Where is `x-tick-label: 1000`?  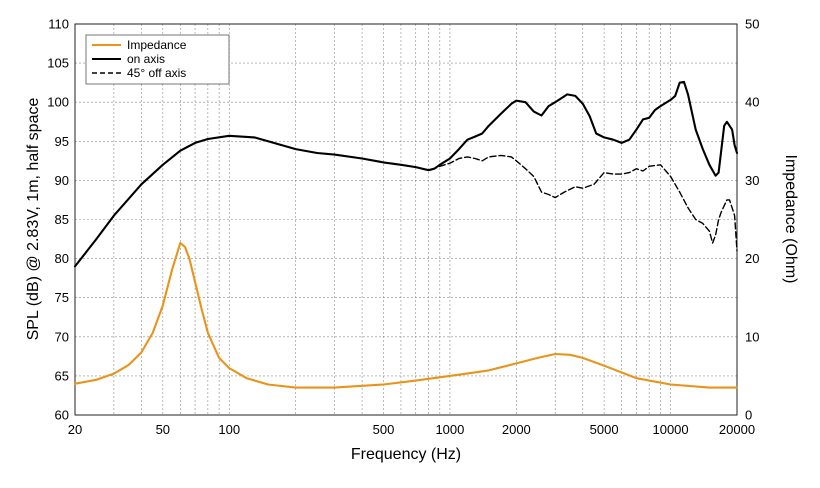 x-tick-label: 1000 is located at coordinates (449, 429).